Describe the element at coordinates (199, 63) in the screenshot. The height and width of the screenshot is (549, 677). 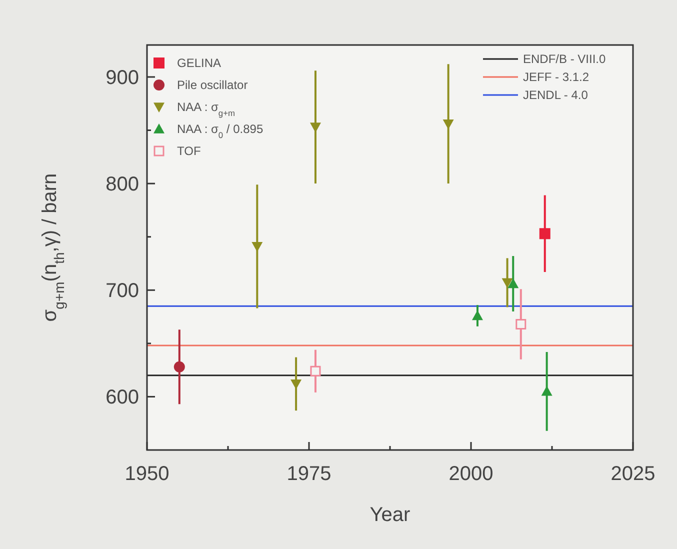
I see `legend-label: GELINA` at that location.